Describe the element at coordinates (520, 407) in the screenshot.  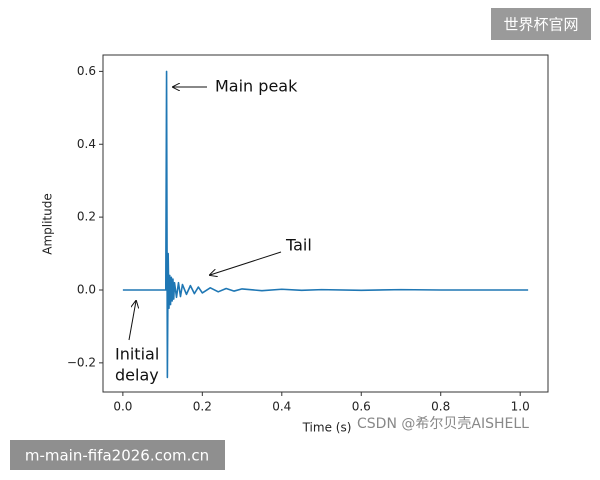
I see `x-tick-label: 1.0` at that location.